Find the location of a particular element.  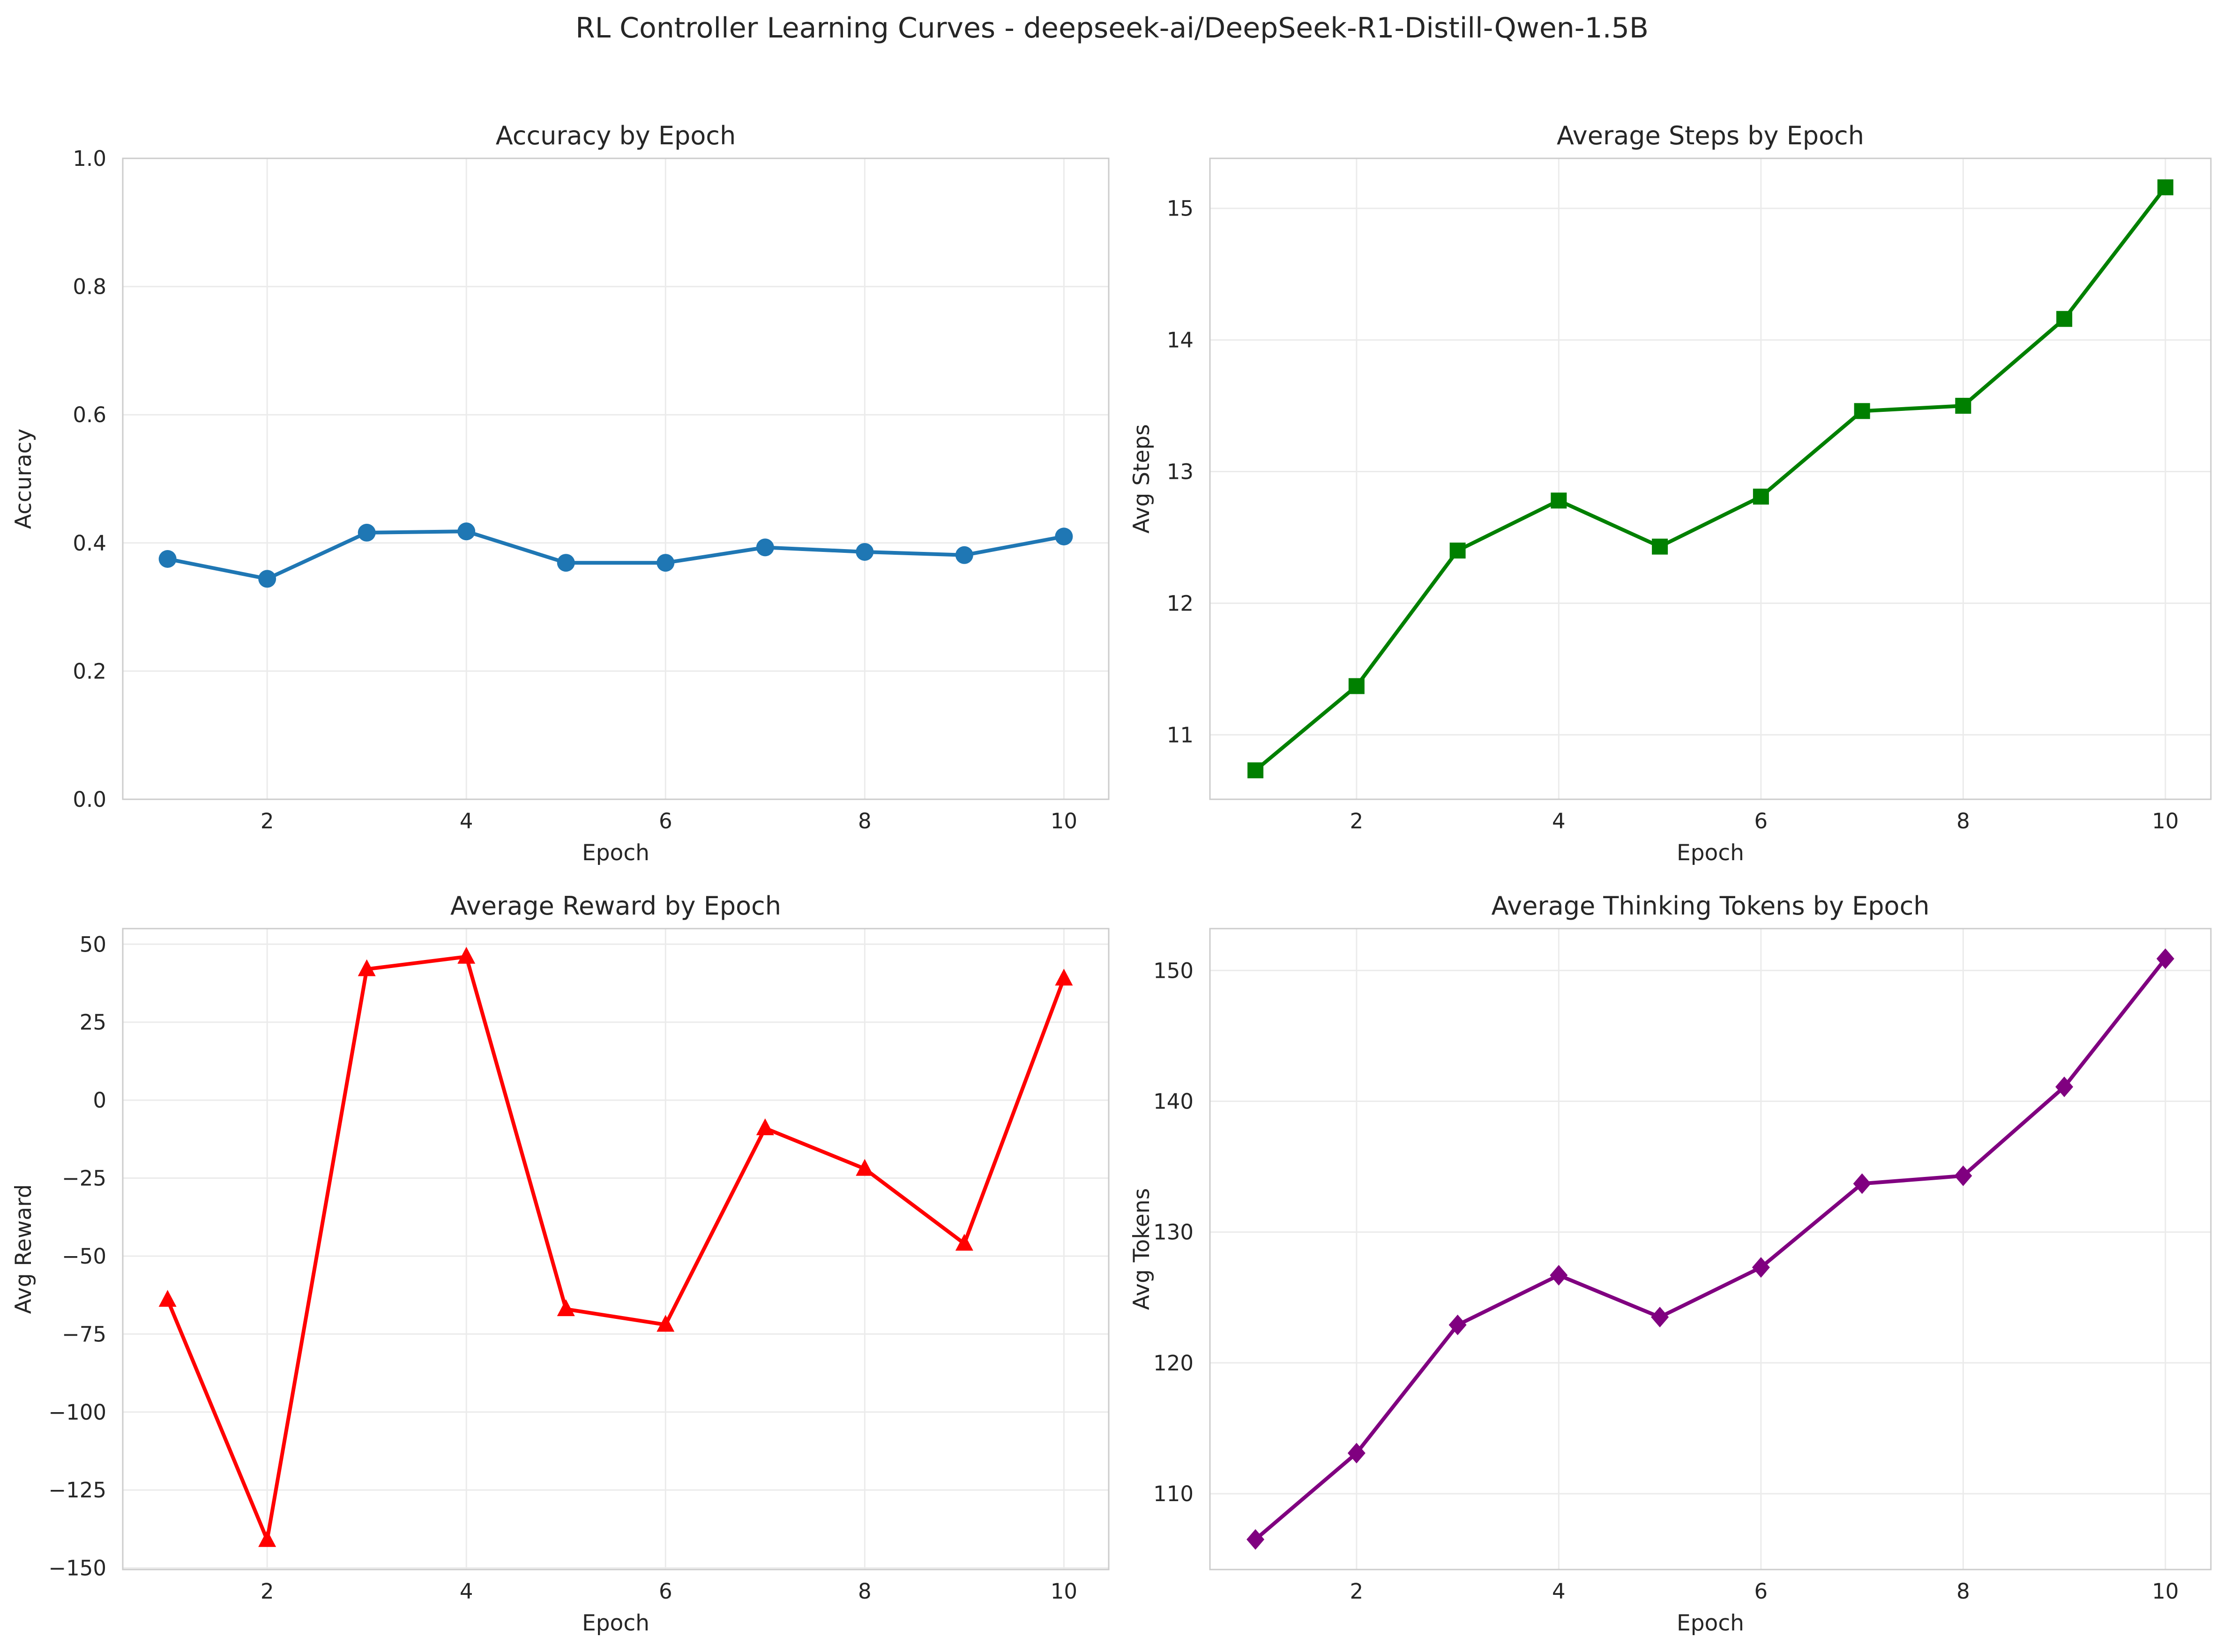

avg-tokens-x-tick-label-3: 8 is located at coordinates (1963, 1591).